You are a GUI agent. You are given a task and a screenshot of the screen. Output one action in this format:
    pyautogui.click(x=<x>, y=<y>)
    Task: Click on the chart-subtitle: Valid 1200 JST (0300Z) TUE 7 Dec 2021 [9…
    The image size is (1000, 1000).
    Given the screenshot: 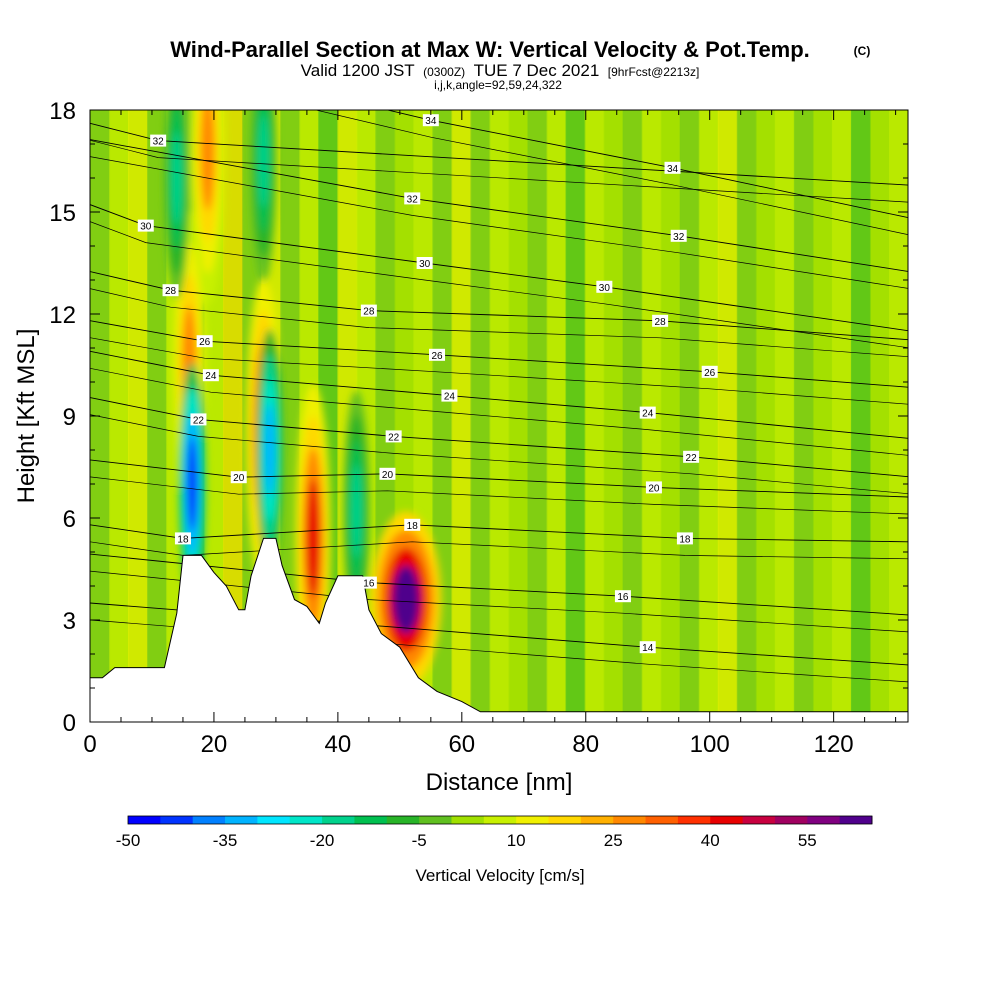 What is the action you would take?
    pyautogui.click(x=500, y=70)
    